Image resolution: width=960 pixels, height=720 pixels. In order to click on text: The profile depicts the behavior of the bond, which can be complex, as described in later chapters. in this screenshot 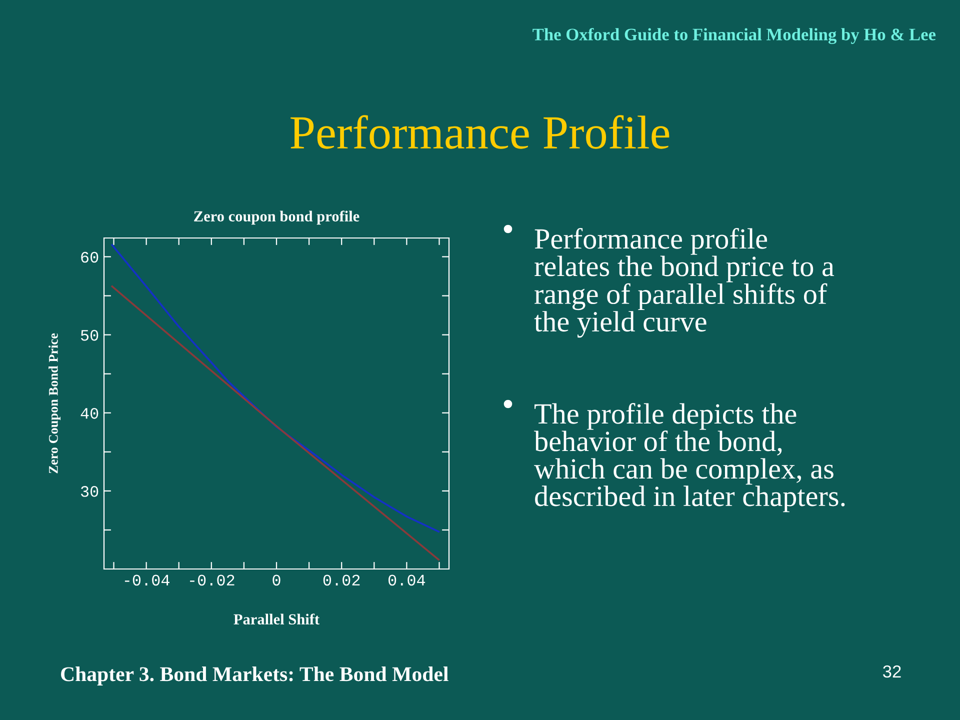, I will do `click(689, 457)`.